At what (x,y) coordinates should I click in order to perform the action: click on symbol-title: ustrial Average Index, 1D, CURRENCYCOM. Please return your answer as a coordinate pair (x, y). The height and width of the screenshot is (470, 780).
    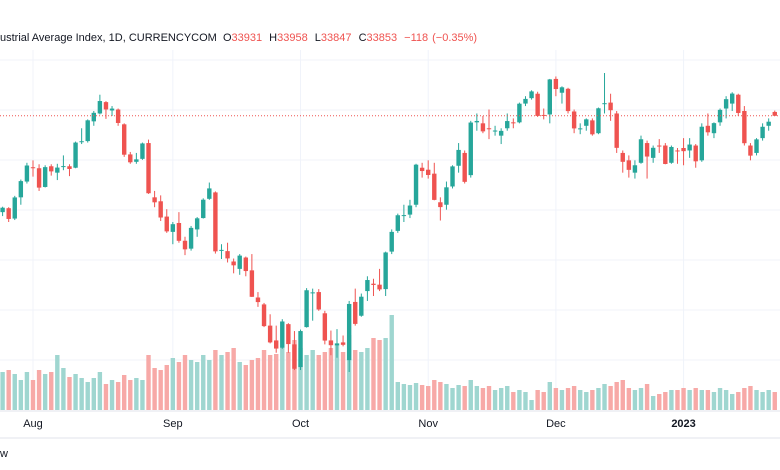
    Looking at the image, I should click on (108, 38).